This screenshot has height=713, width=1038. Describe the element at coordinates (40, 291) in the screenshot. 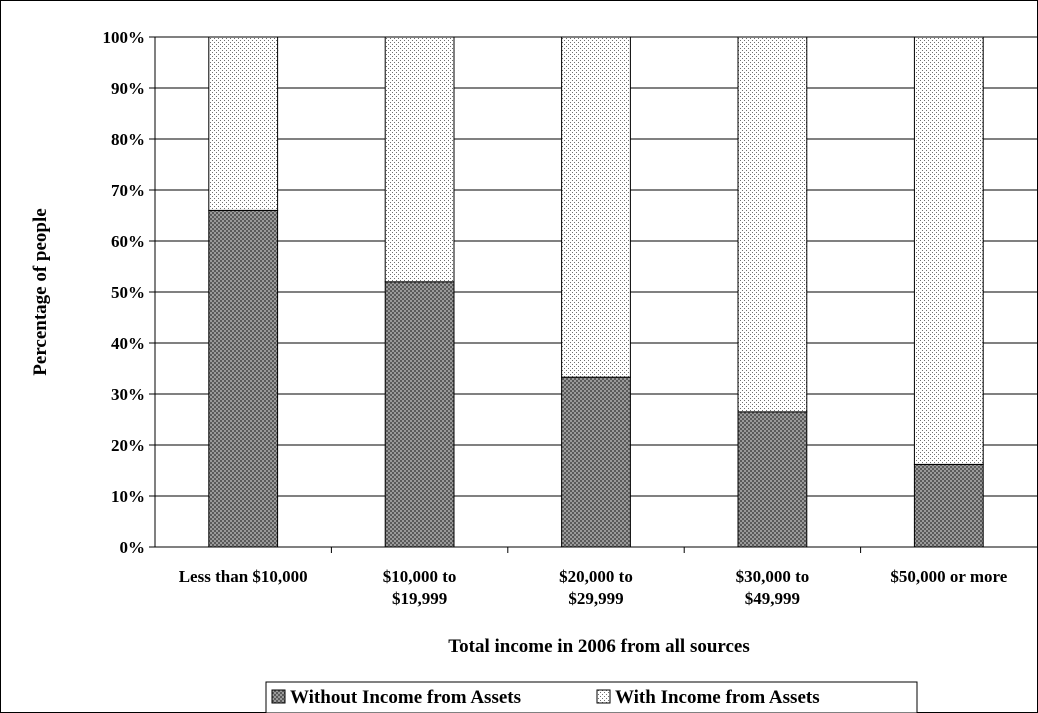

I see `y-axis-title: Percentage of people` at that location.